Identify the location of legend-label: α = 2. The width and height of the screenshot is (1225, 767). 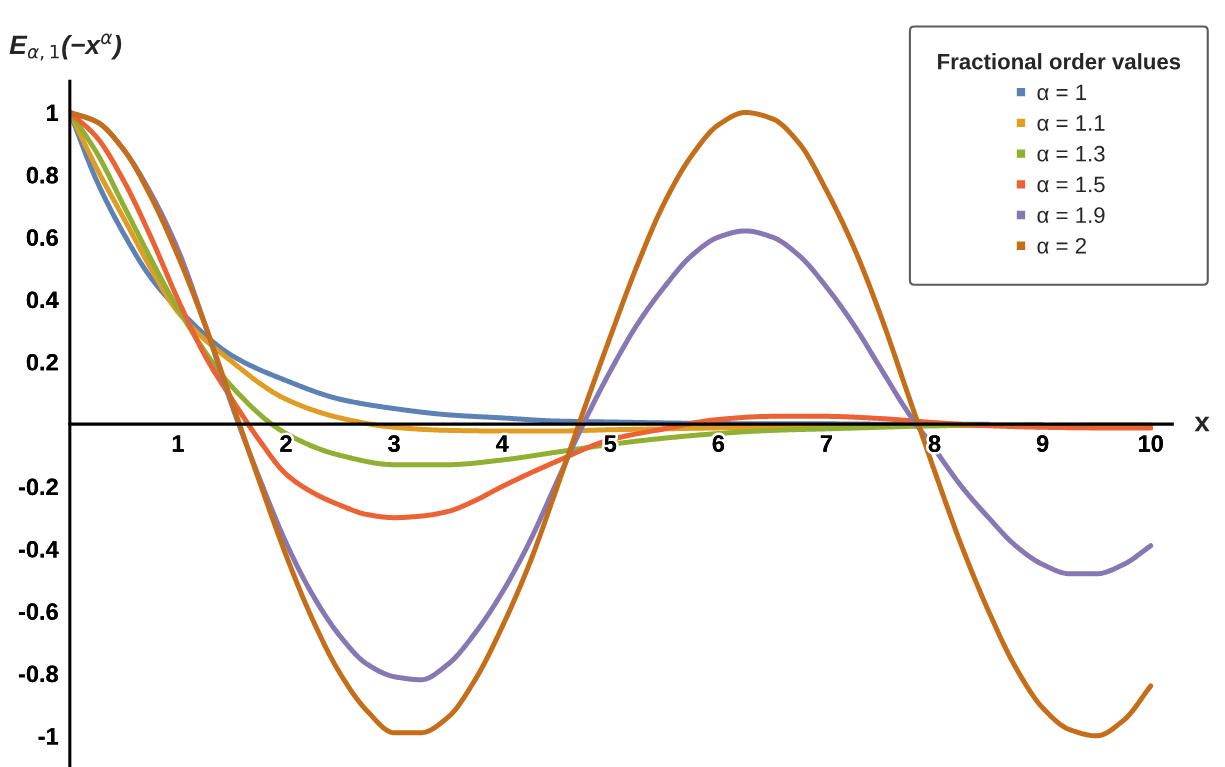
(1061, 246).